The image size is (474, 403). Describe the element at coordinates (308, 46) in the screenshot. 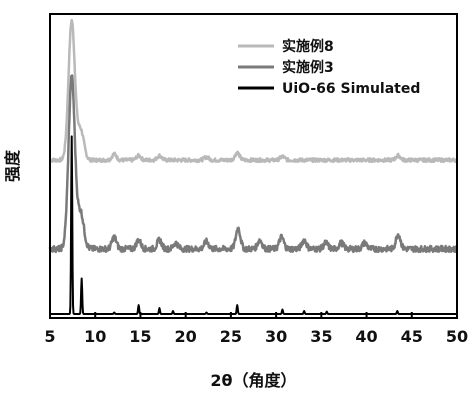

I see `legend-label: 实施例8` at that location.